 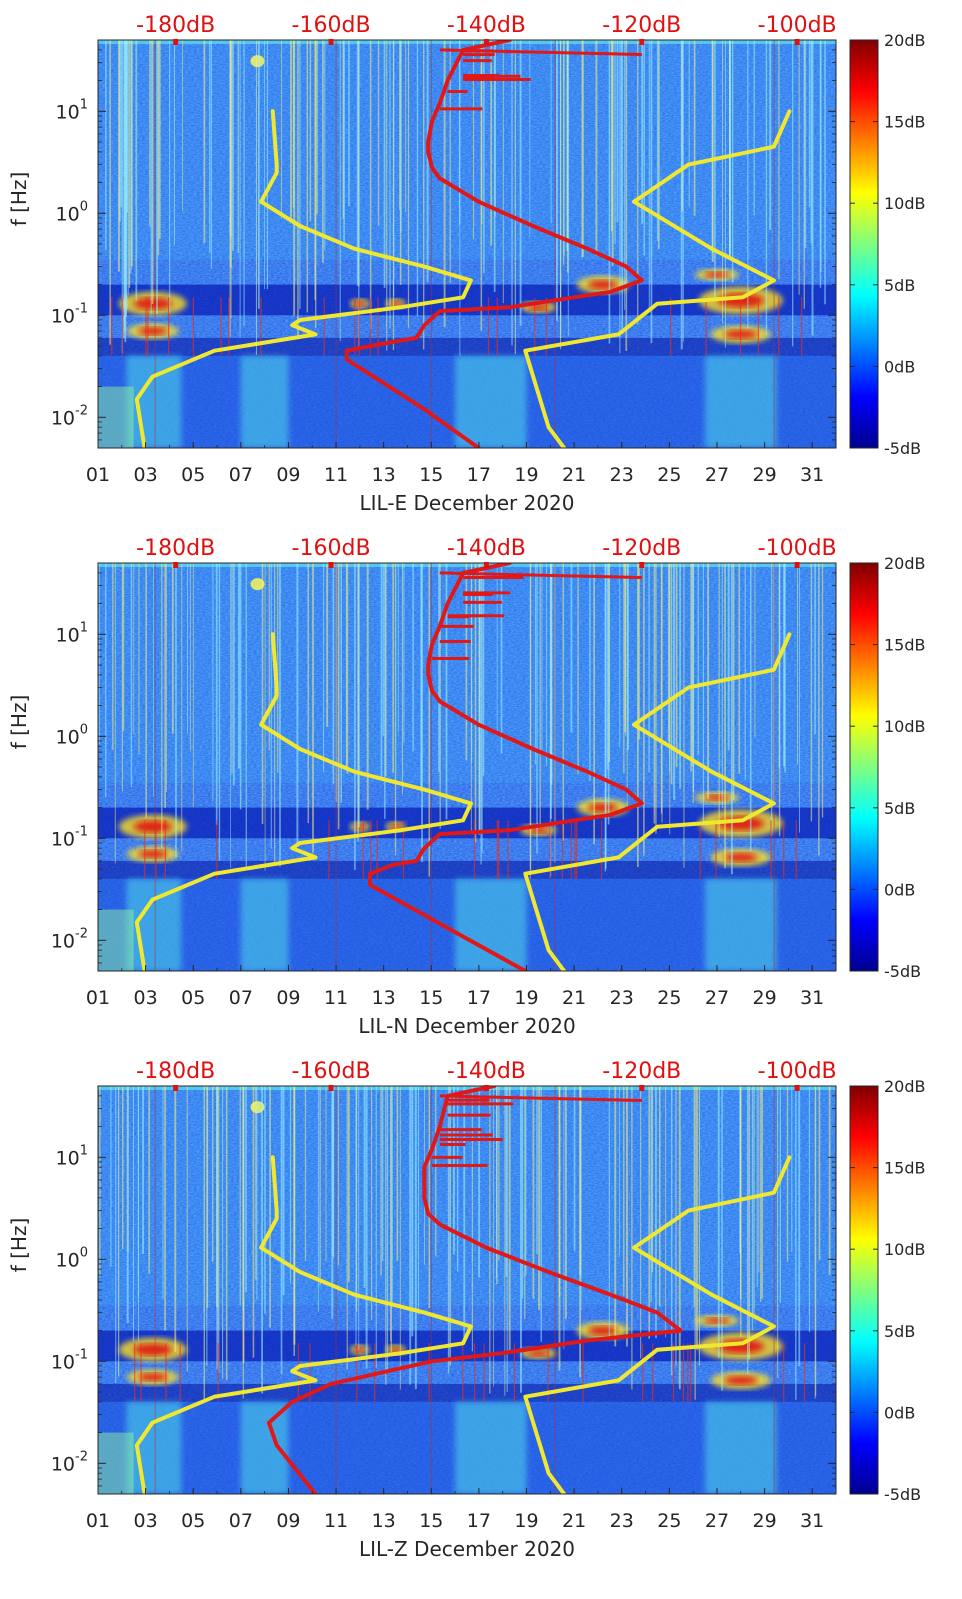 What do you see at coordinates (467, 1549) in the screenshot?
I see `x-axis-label: LIL-Z December 2020` at bounding box center [467, 1549].